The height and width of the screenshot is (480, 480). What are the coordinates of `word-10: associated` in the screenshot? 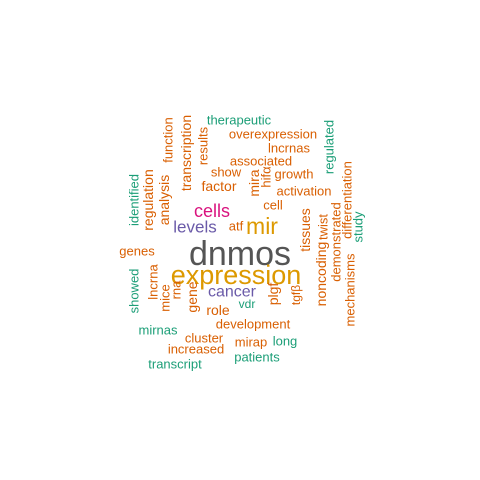 It's located at (261, 161).